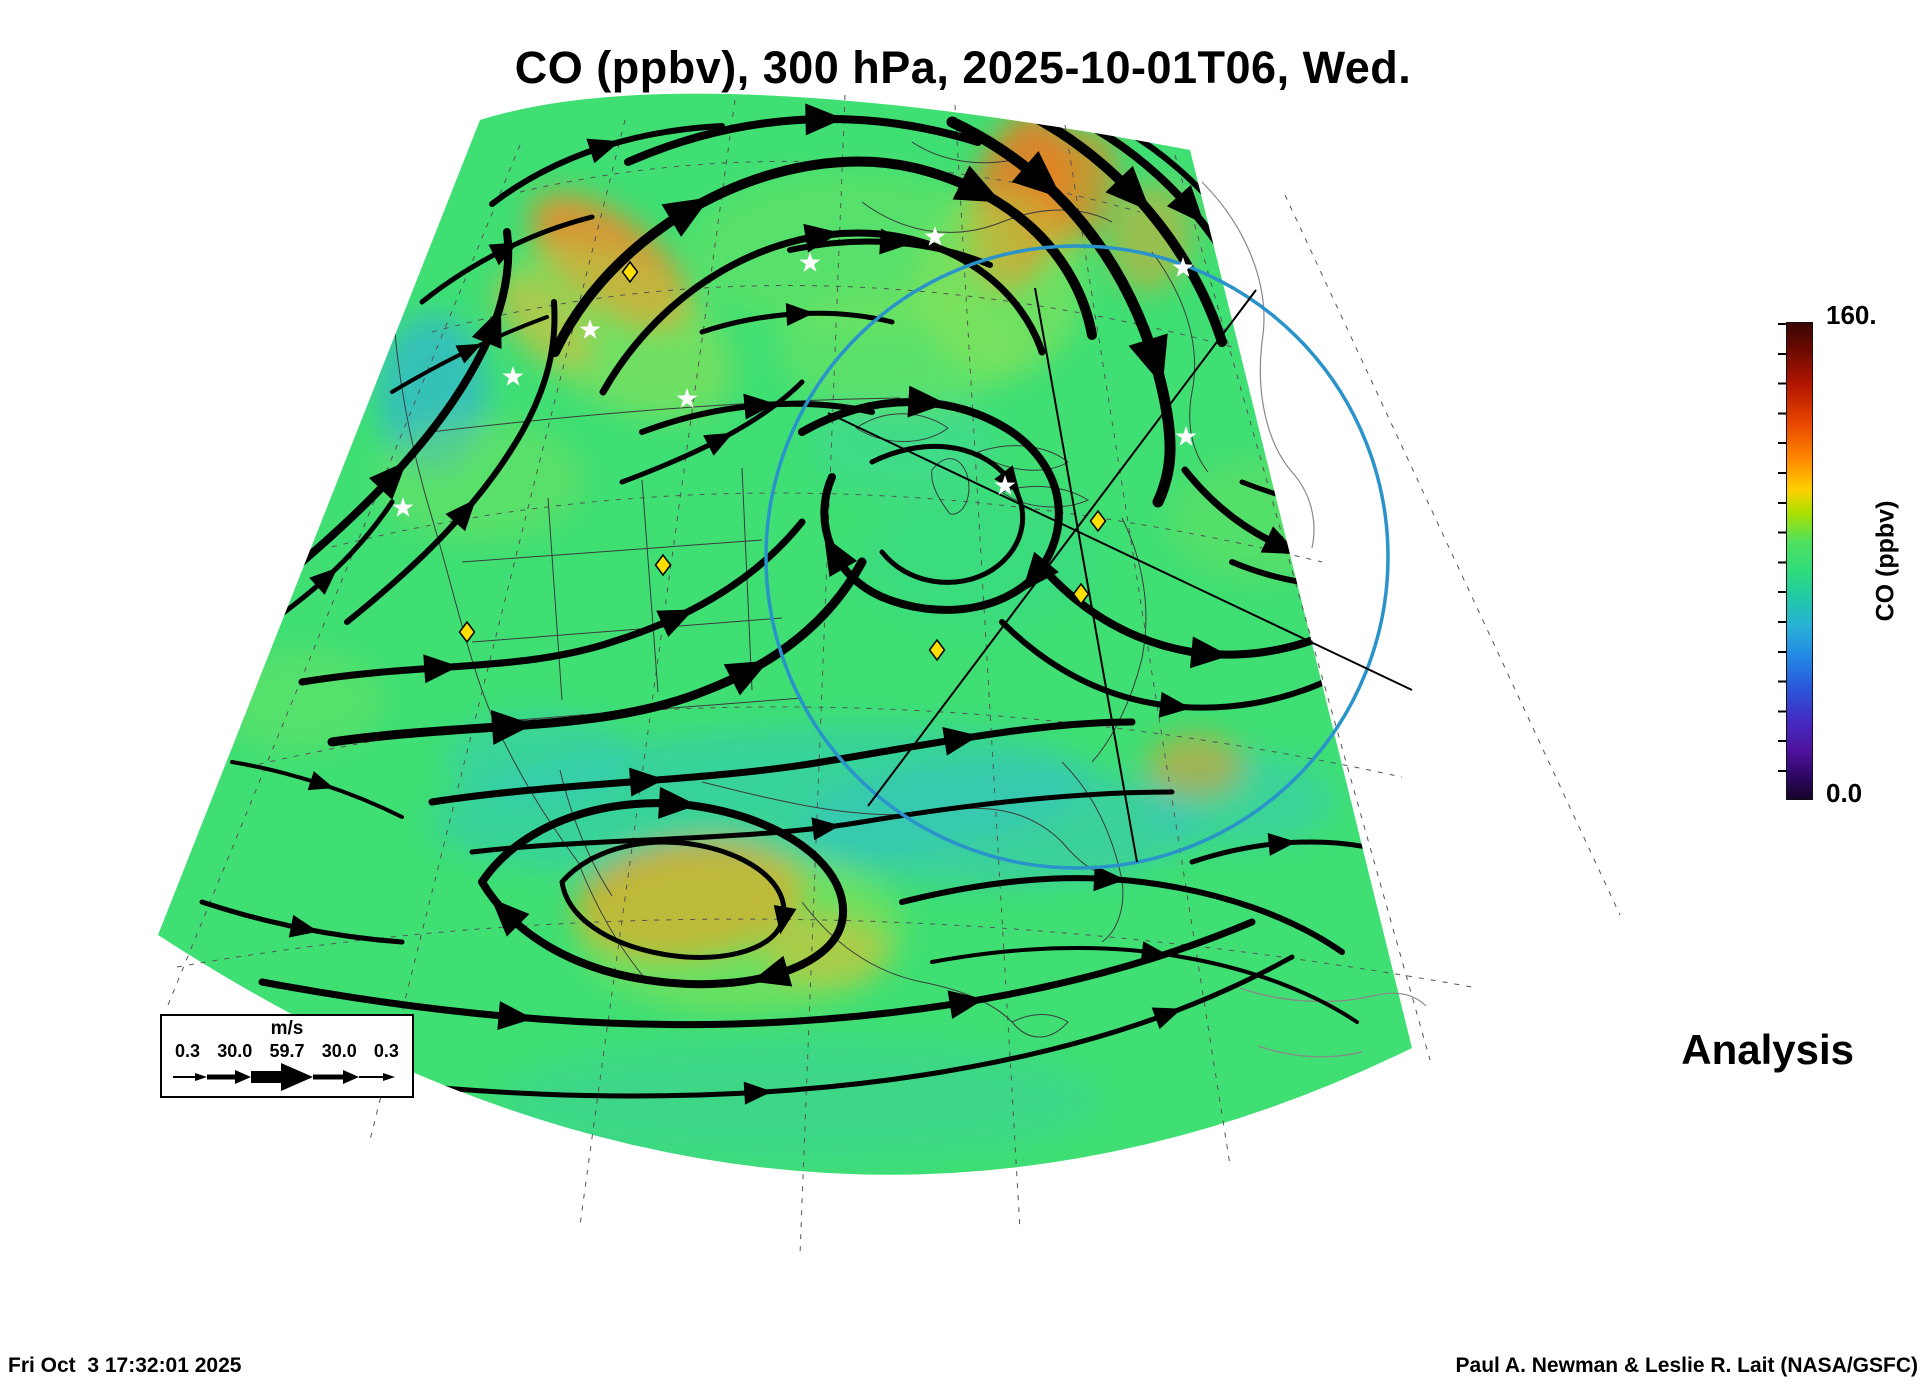 The height and width of the screenshot is (1394, 1926). I want to click on page-title: CO (ppbv), 300 hPa, 2025-10-01T06, Wed., so click(963, 67).